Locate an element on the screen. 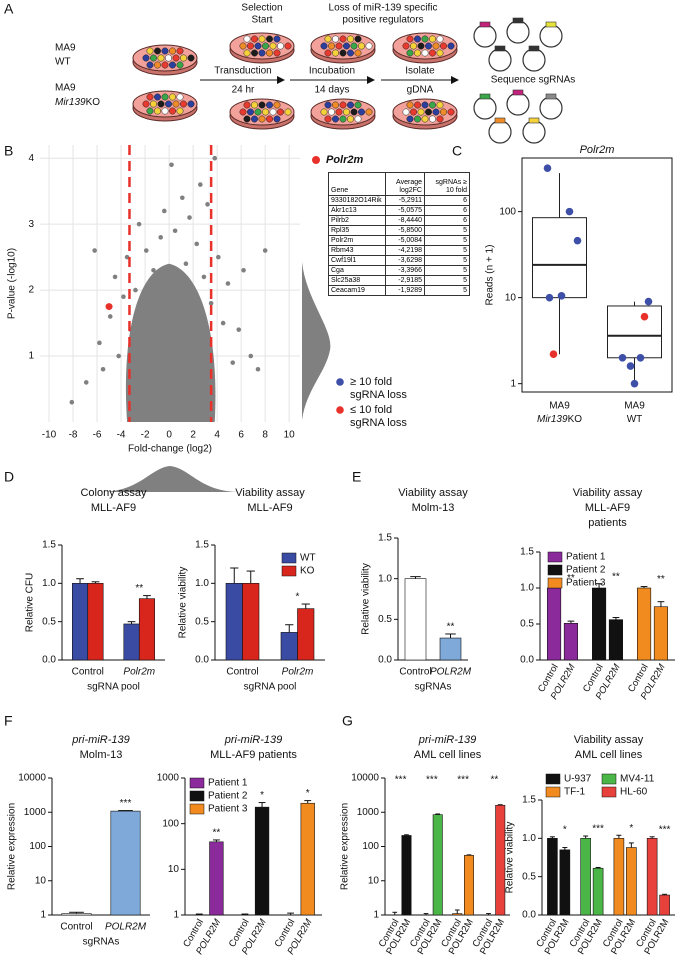  panel-label: G is located at coordinates (347, 721).